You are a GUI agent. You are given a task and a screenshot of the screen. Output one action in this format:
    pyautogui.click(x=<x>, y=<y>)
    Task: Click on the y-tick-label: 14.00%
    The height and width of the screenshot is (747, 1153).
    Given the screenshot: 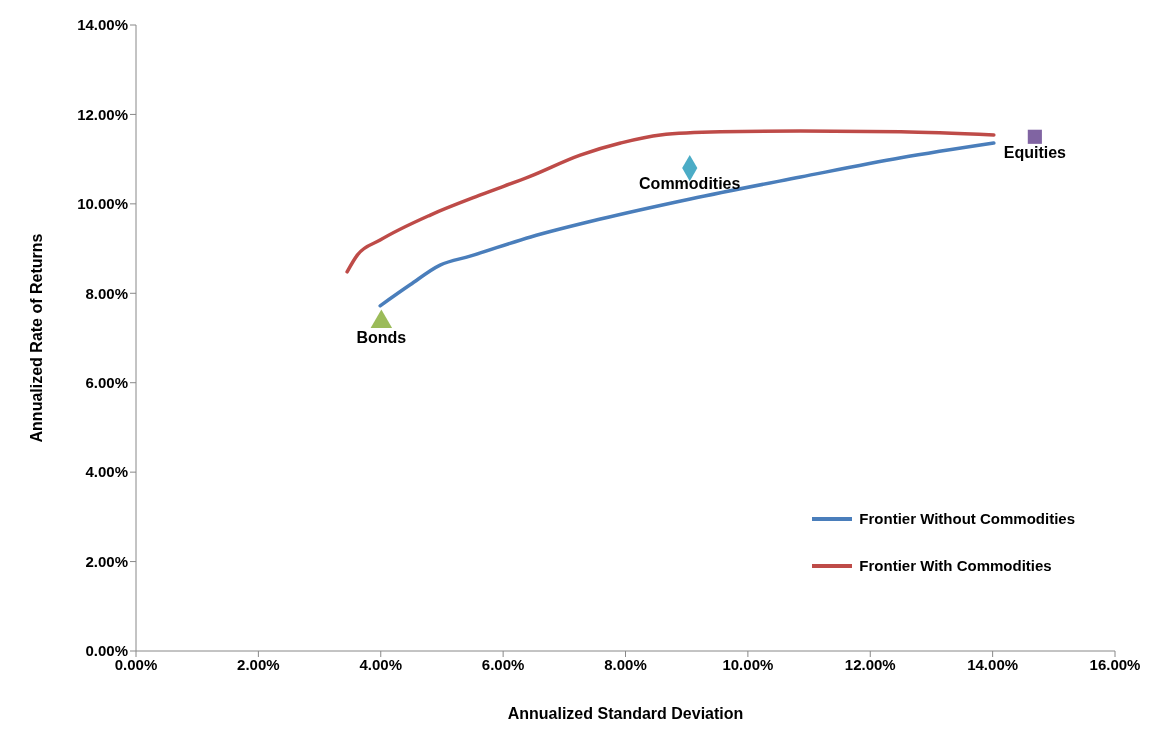 What is the action you would take?
    pyautogui.click(x=102, y=25)
    